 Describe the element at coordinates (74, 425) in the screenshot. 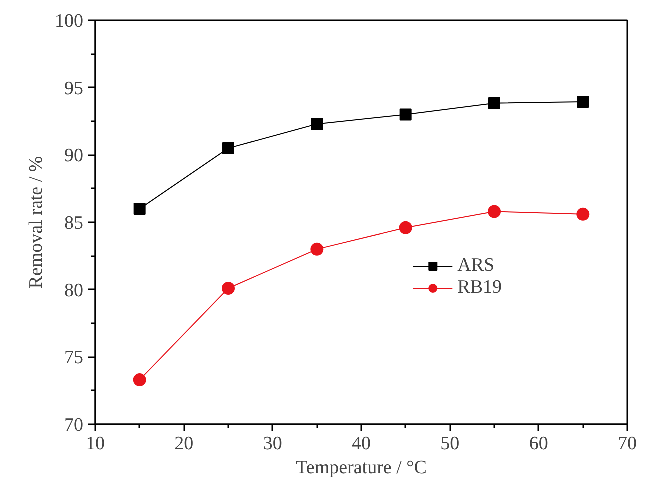

I see `y-tick-label: 70` at that location.